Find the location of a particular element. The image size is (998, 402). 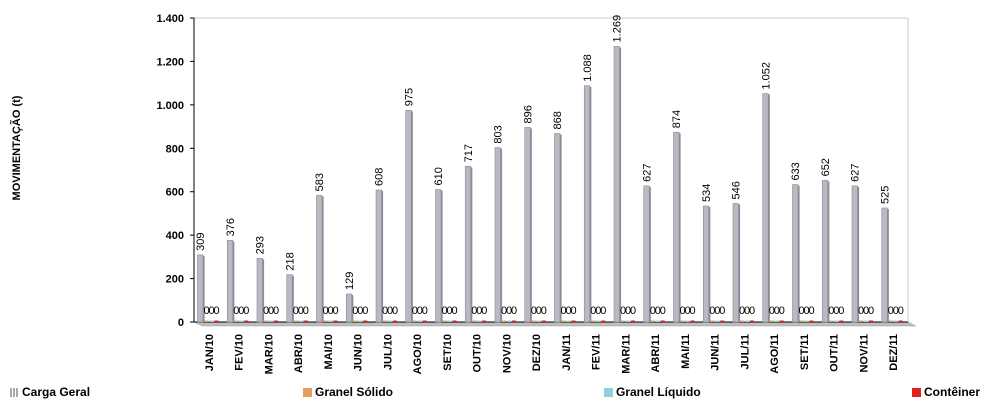

x-tick-label: ABR/10 is located at coordinates (299, 353).